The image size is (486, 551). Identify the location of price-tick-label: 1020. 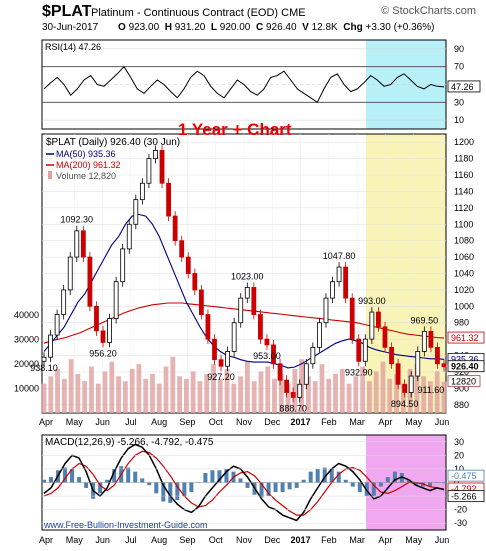
(464, 290).